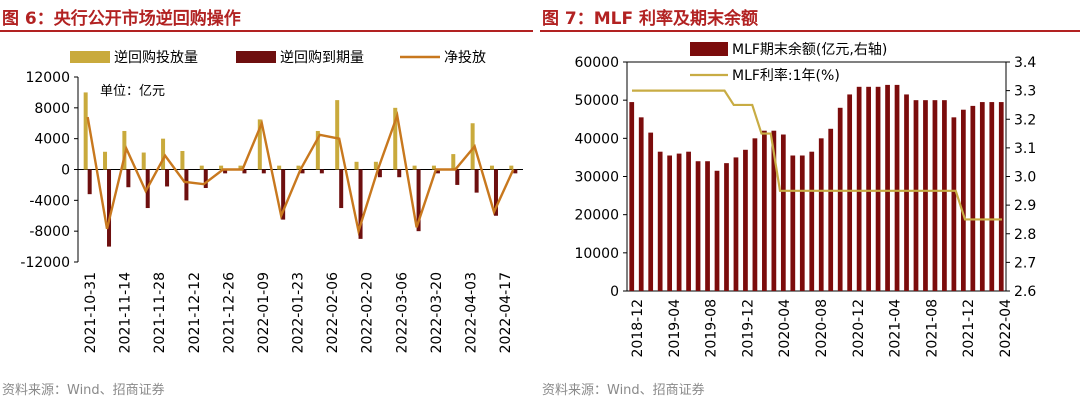 Image resolution: width=1080 pixels, height=404 pixels. What do you see at coordinates (596, 254) in the screenshot?
I see `y-tick-label: 10000` at bounding box center [596, 254].